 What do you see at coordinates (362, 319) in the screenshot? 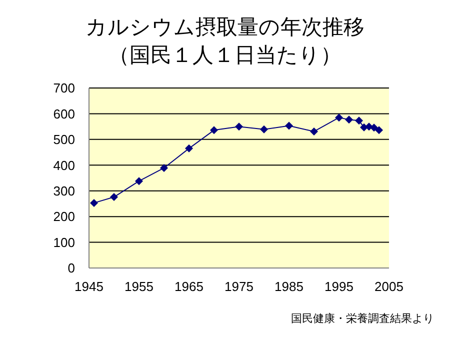
I see `text: 国民健康・栄養調査結果より` at bounding box center [362, 319].